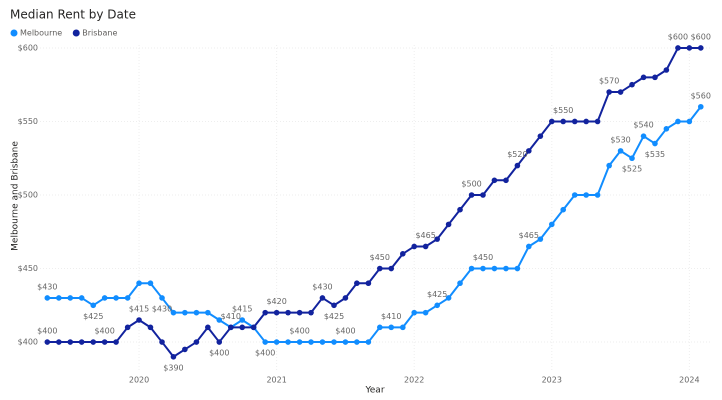 The width and height of the screenshot is (722, 400). Describe the element at coordinates (414, 380) in the screenshot. I see `x-tick-label: 2022` at that location.